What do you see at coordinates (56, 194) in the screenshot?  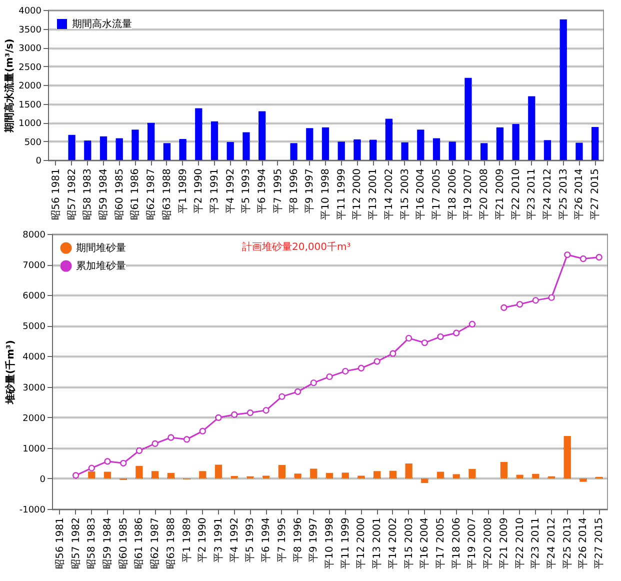 I see `x-tick-label: 昭56 1981` at bounding box center [56, 194].